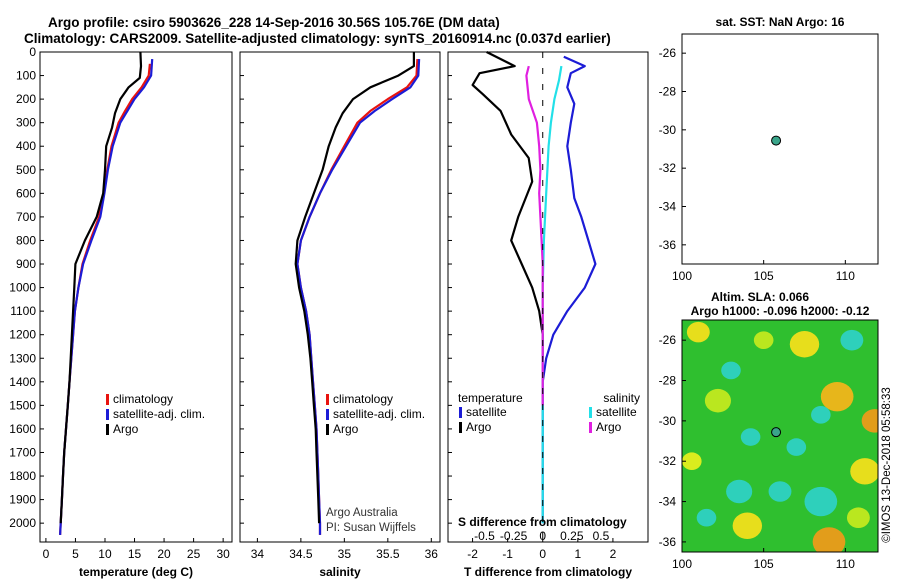 The height and width of the screenshot is (580, 900). I want to click on salinity-legend-2-swatch, so click(327, 429).